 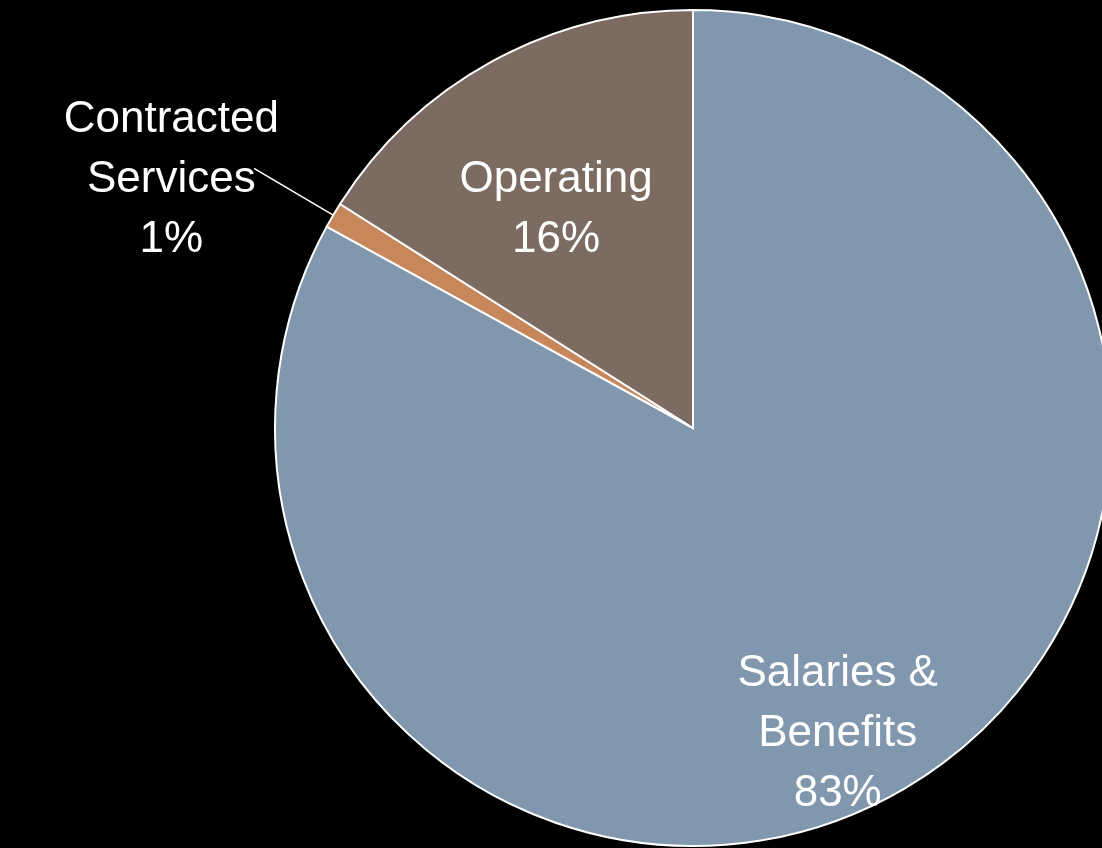 What do you see at coordinates (171, 147) in the screenshot?
I see `slice-label: Contracted Services` at bounding box center [171, 147].